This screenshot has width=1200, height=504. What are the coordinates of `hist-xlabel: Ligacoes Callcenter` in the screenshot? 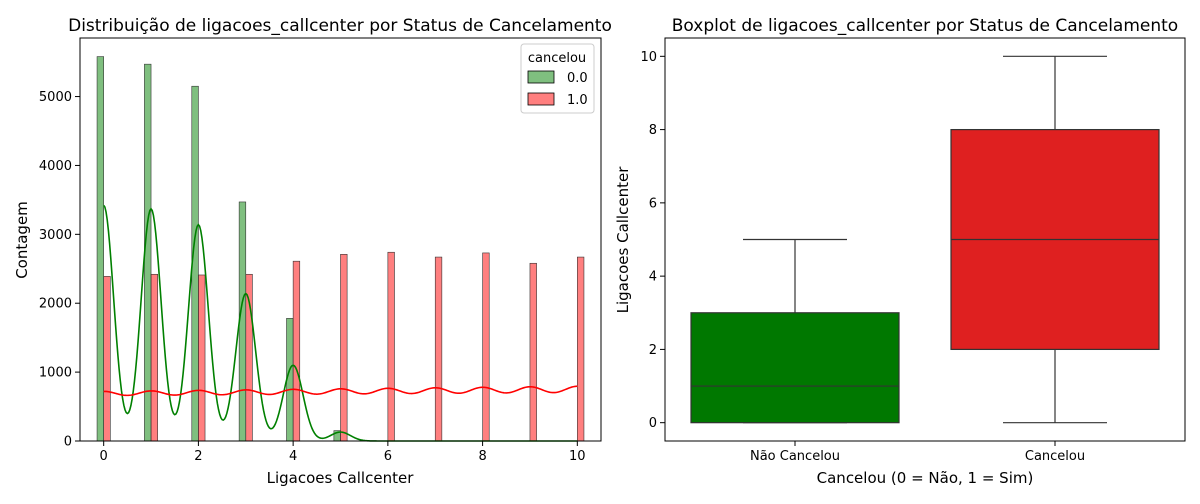 It's located at (341, 478).